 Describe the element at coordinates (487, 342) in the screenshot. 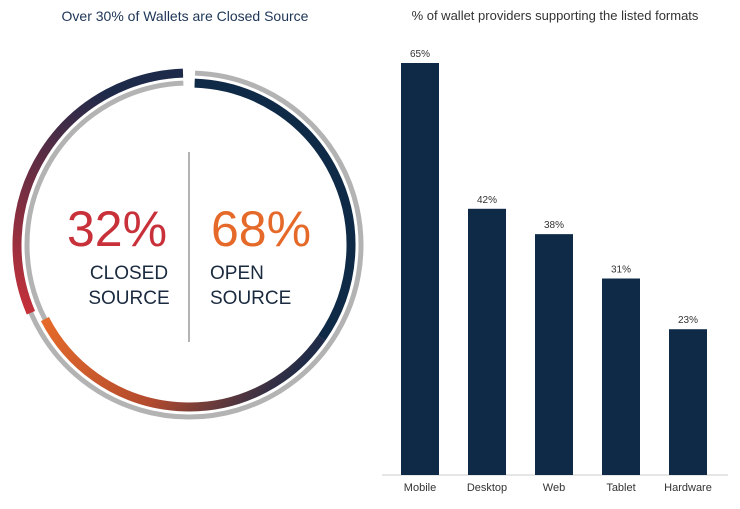

I see `bar-desktop` at that location.